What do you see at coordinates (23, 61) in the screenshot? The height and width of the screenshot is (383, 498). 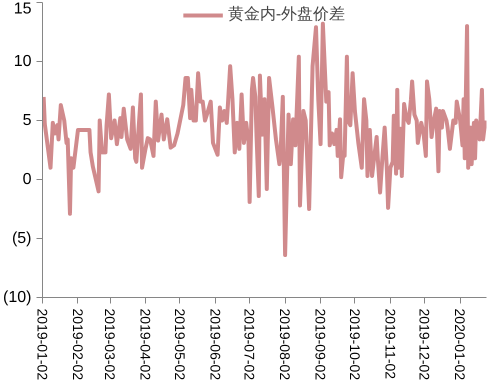 I see `y-tick-label: 10` at bounding box center [23, 61].